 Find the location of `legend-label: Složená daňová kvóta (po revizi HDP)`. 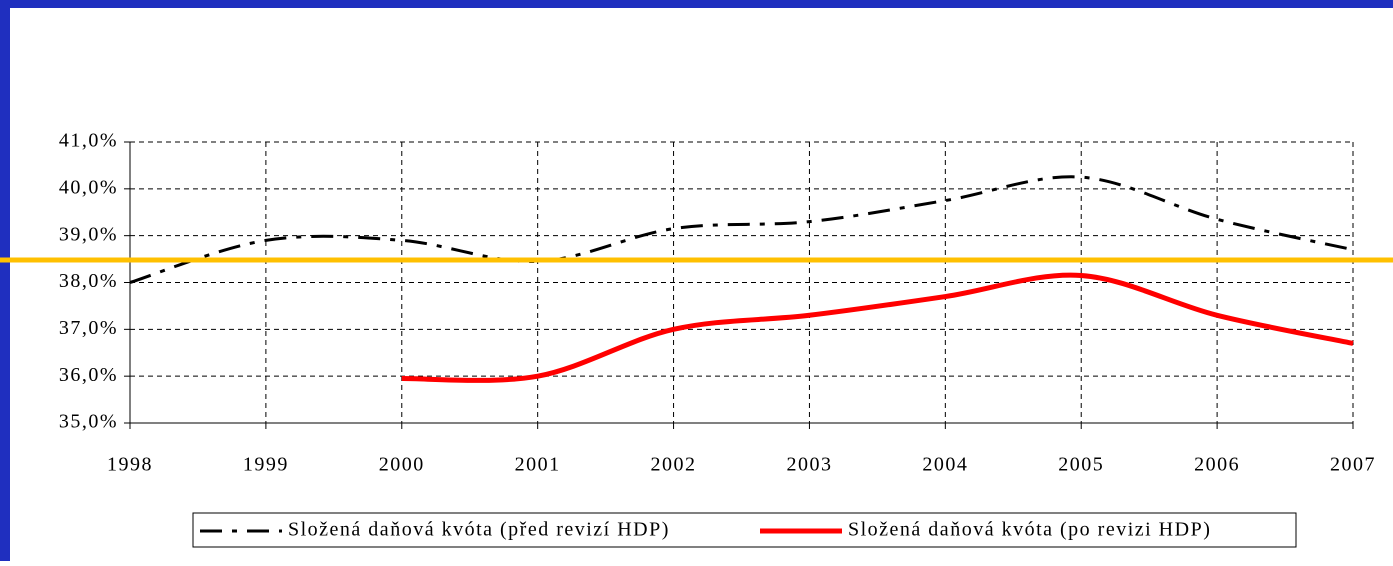

legend-label: Složená daňová kvóta (po revizi HDP) is located at coordinates (1029, 530).